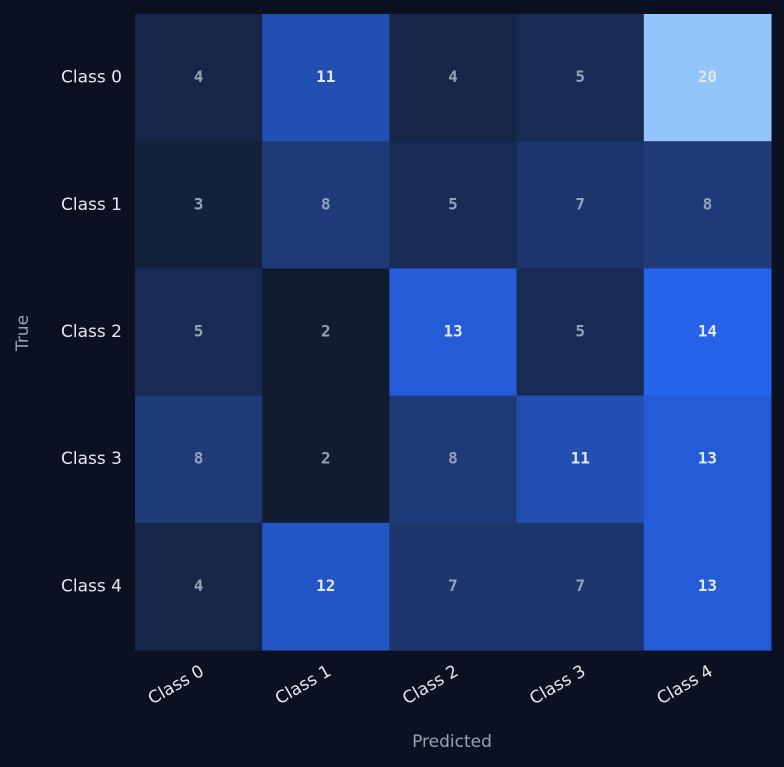 Image resolution: width=784 pixels, height=767 pixels. I want to click on y-tick-label: Class 3, so click(91, 459).